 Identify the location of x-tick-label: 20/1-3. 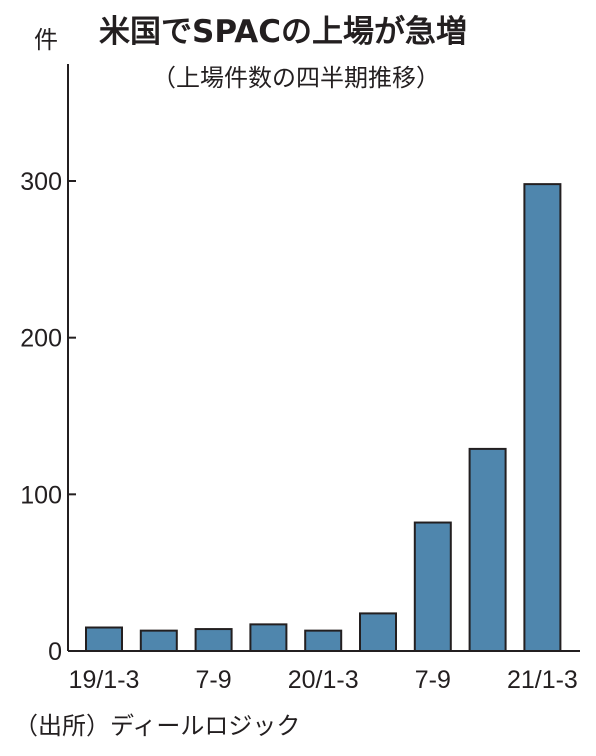
(323, 680).